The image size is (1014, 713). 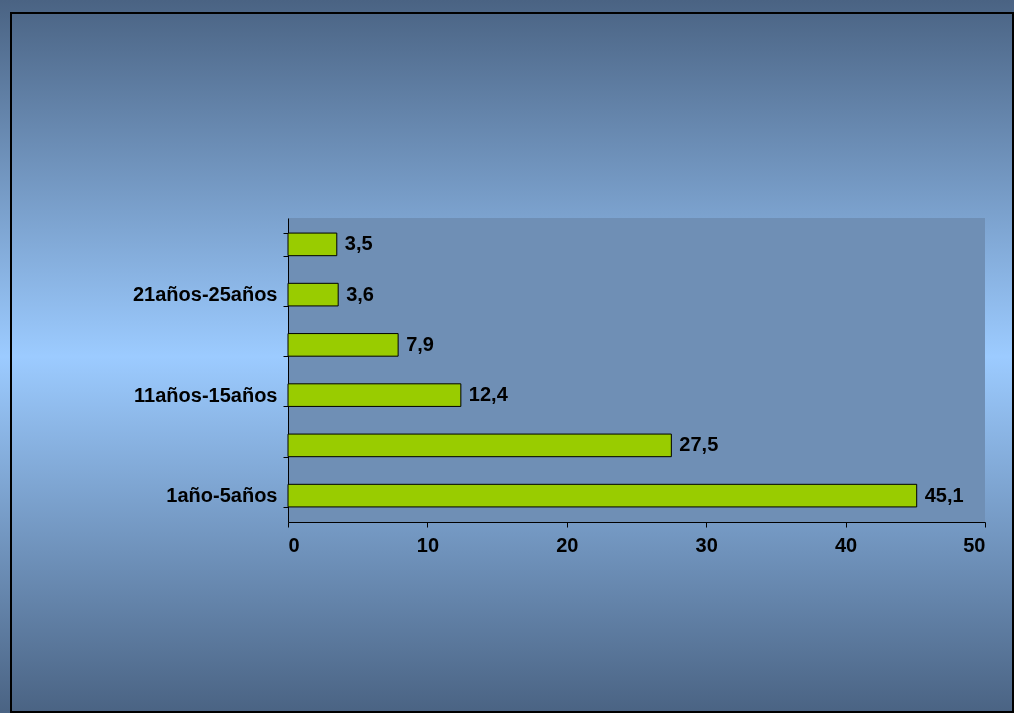 I want to click on x-tick-label: 0, so click(x=294, y=544).